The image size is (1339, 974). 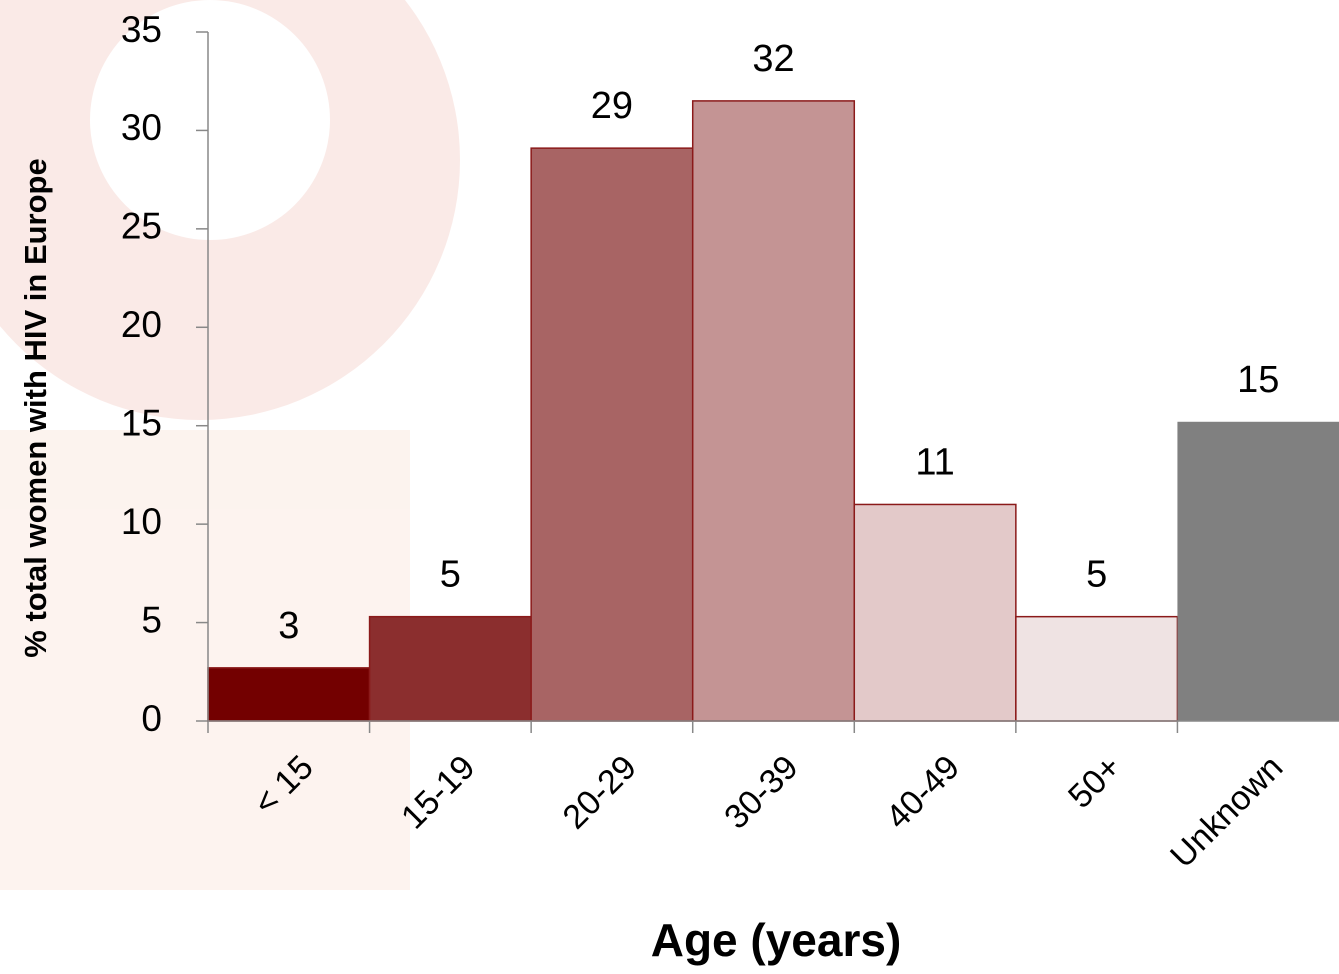 What do you see at coordinates (141, 324) in the screenshot?
I see `y-tick-label: 20` at bounding box center [141, 324].